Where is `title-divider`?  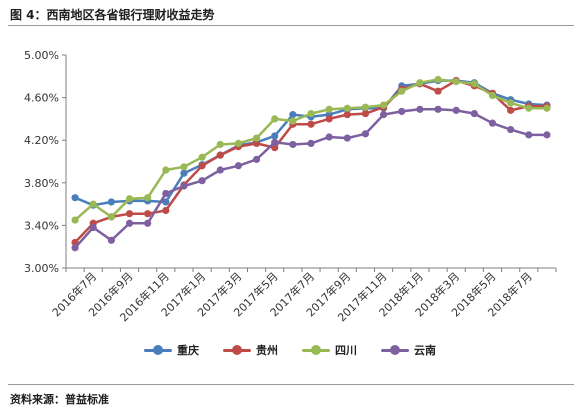 title-divider is located at coordinates (291, 25).